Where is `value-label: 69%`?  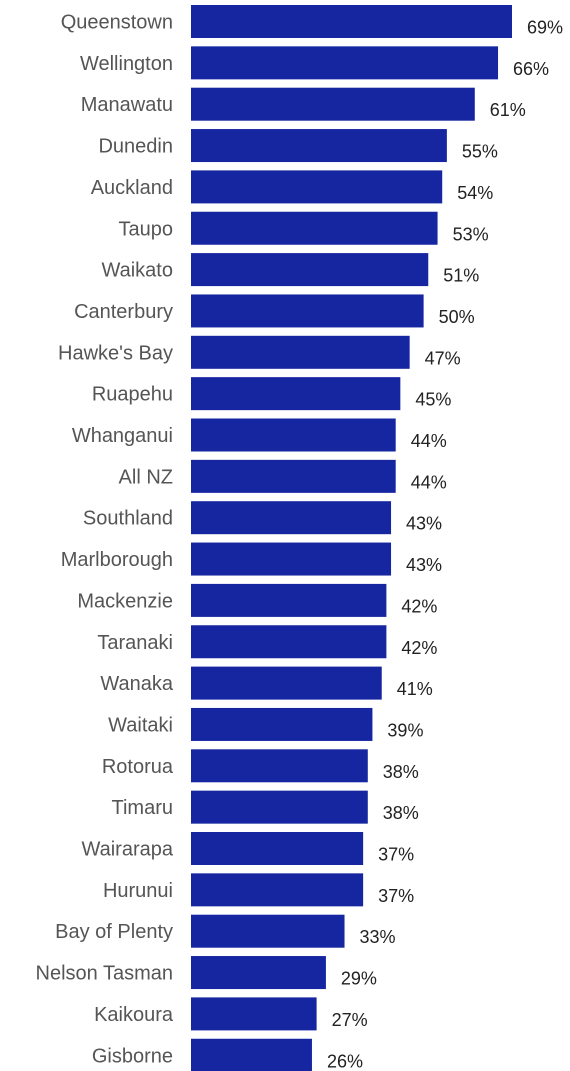
value-label: 69% is located at coordinates (545, 28).